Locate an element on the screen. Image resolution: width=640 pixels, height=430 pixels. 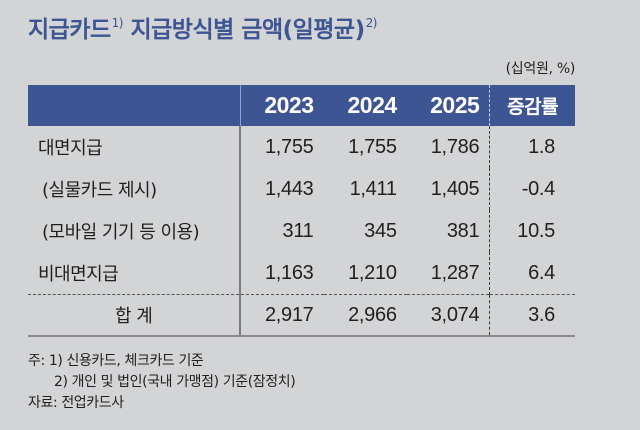
total-value: 2,917 is located at coordinates (281, 315).